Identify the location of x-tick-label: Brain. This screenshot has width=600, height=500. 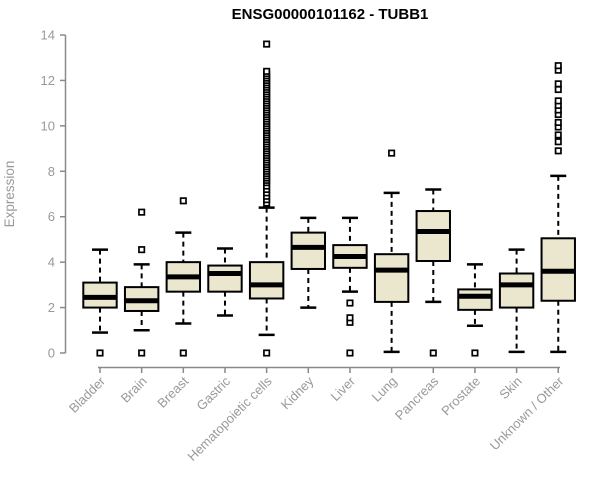
(134, 390).